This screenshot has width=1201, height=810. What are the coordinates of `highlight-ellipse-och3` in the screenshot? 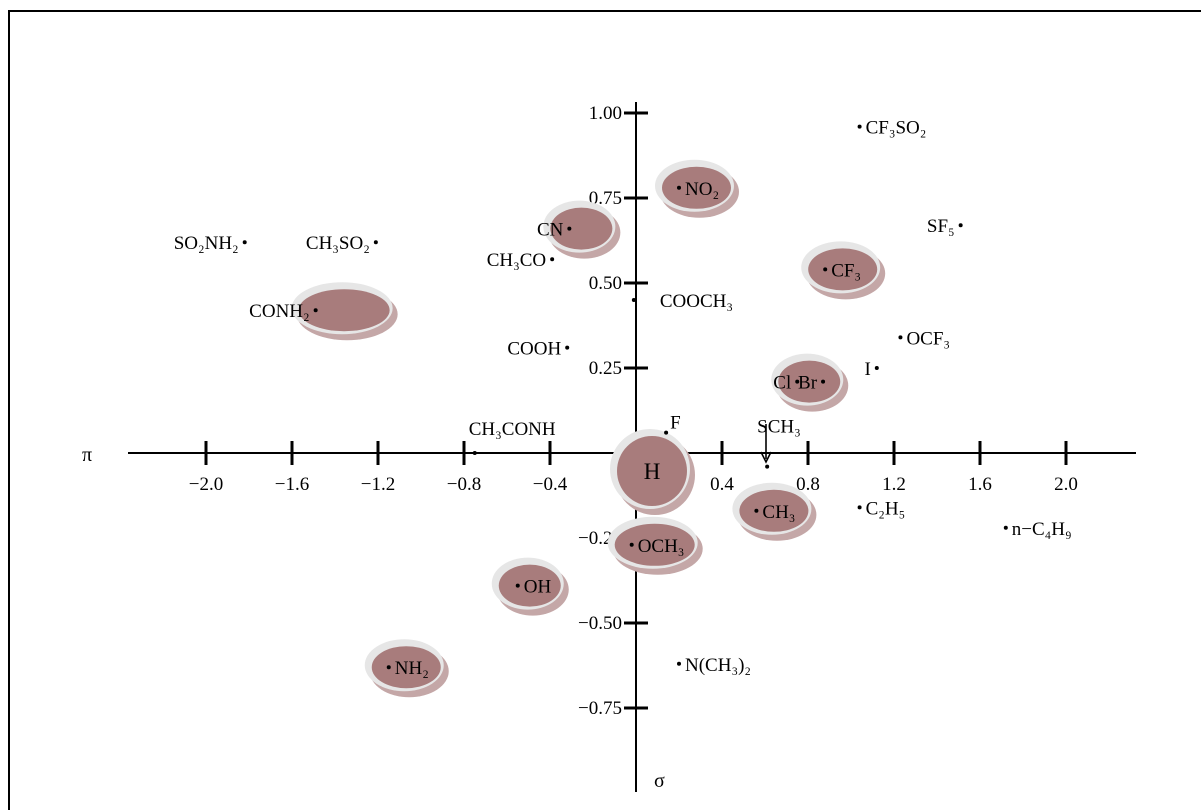 It's located at (654, 544).